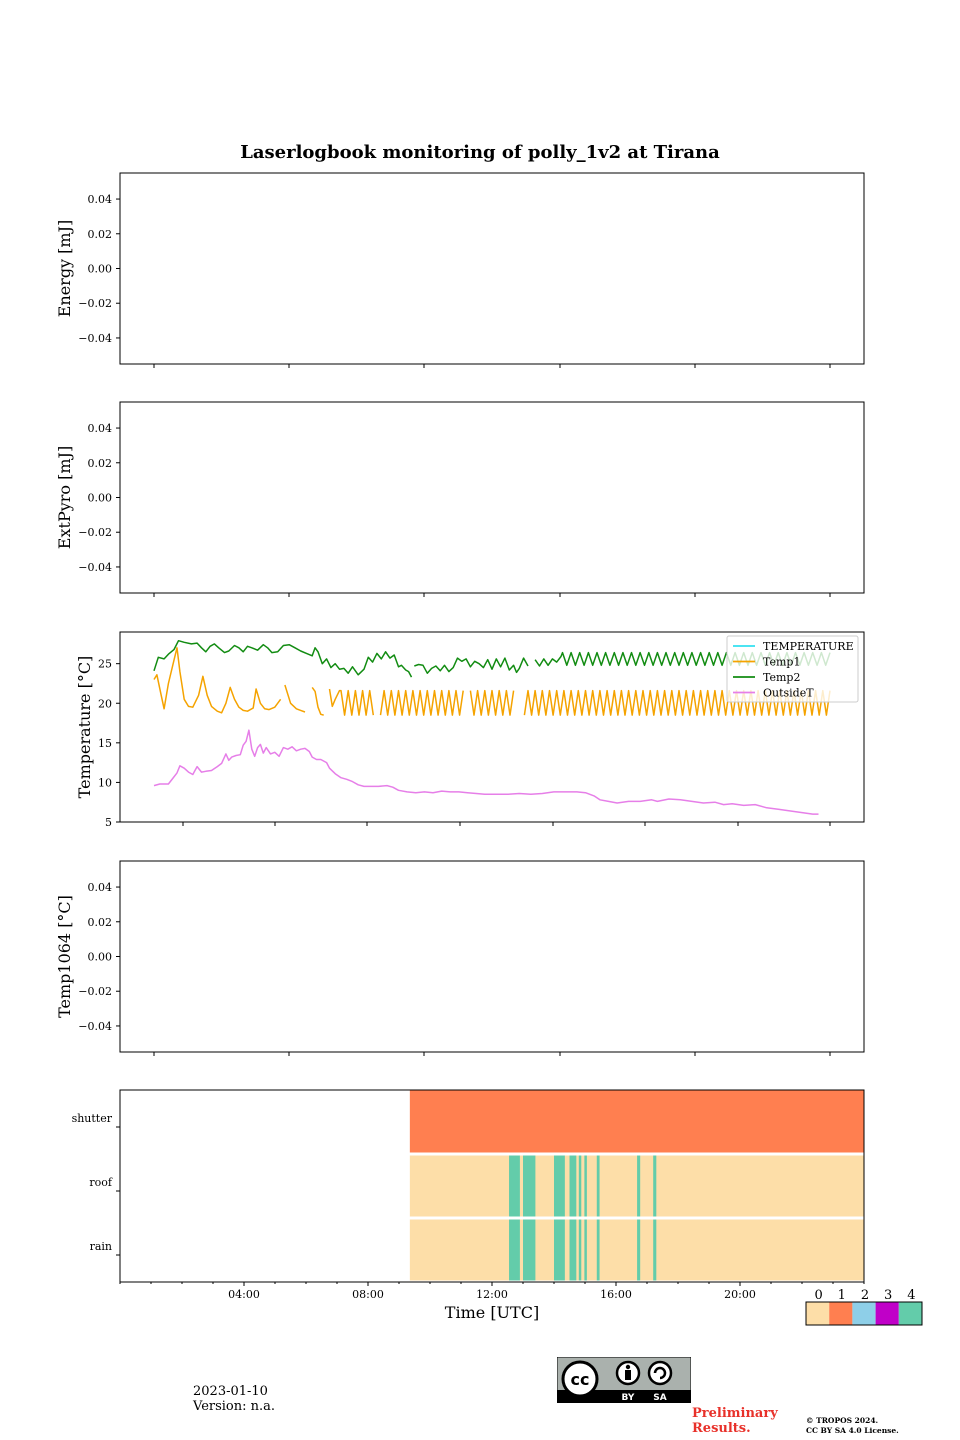  What do you see at coordinates (636, 1250) in the screenshot?
I see `heatmap-cell-rain` at bounding box center [636, 1250].